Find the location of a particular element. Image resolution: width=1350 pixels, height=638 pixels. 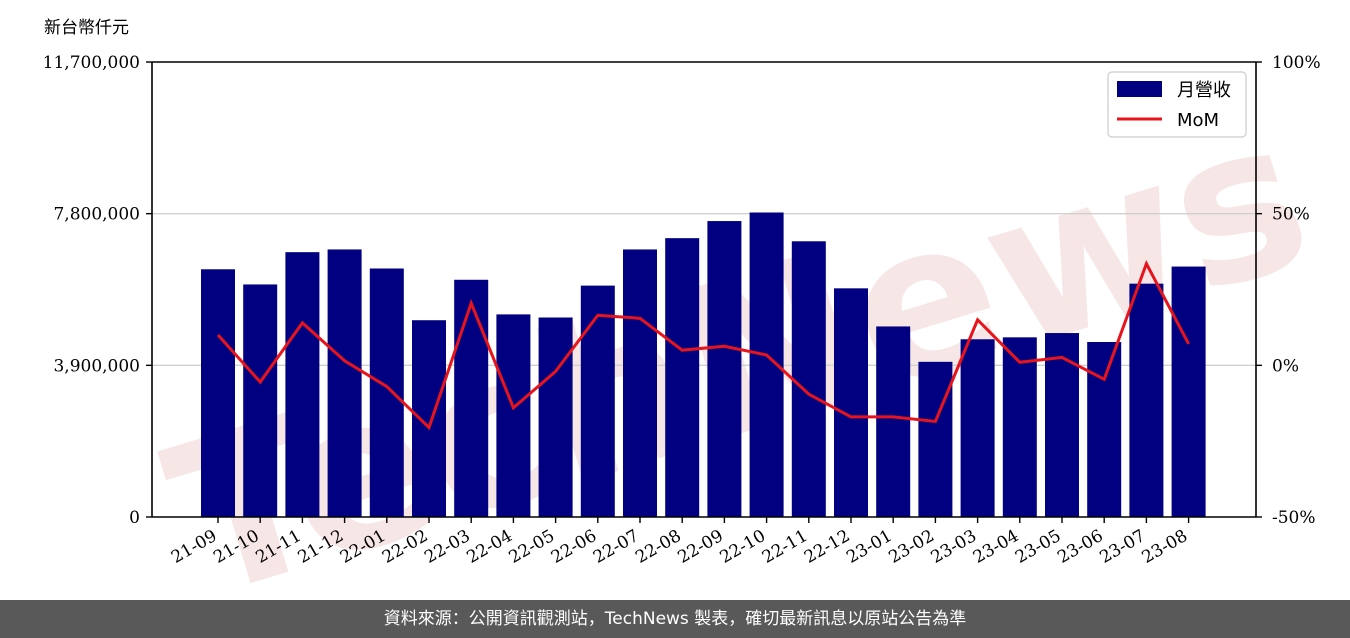

y-left-tick-label: 7,800,000 is located at coordinates (96, 215).